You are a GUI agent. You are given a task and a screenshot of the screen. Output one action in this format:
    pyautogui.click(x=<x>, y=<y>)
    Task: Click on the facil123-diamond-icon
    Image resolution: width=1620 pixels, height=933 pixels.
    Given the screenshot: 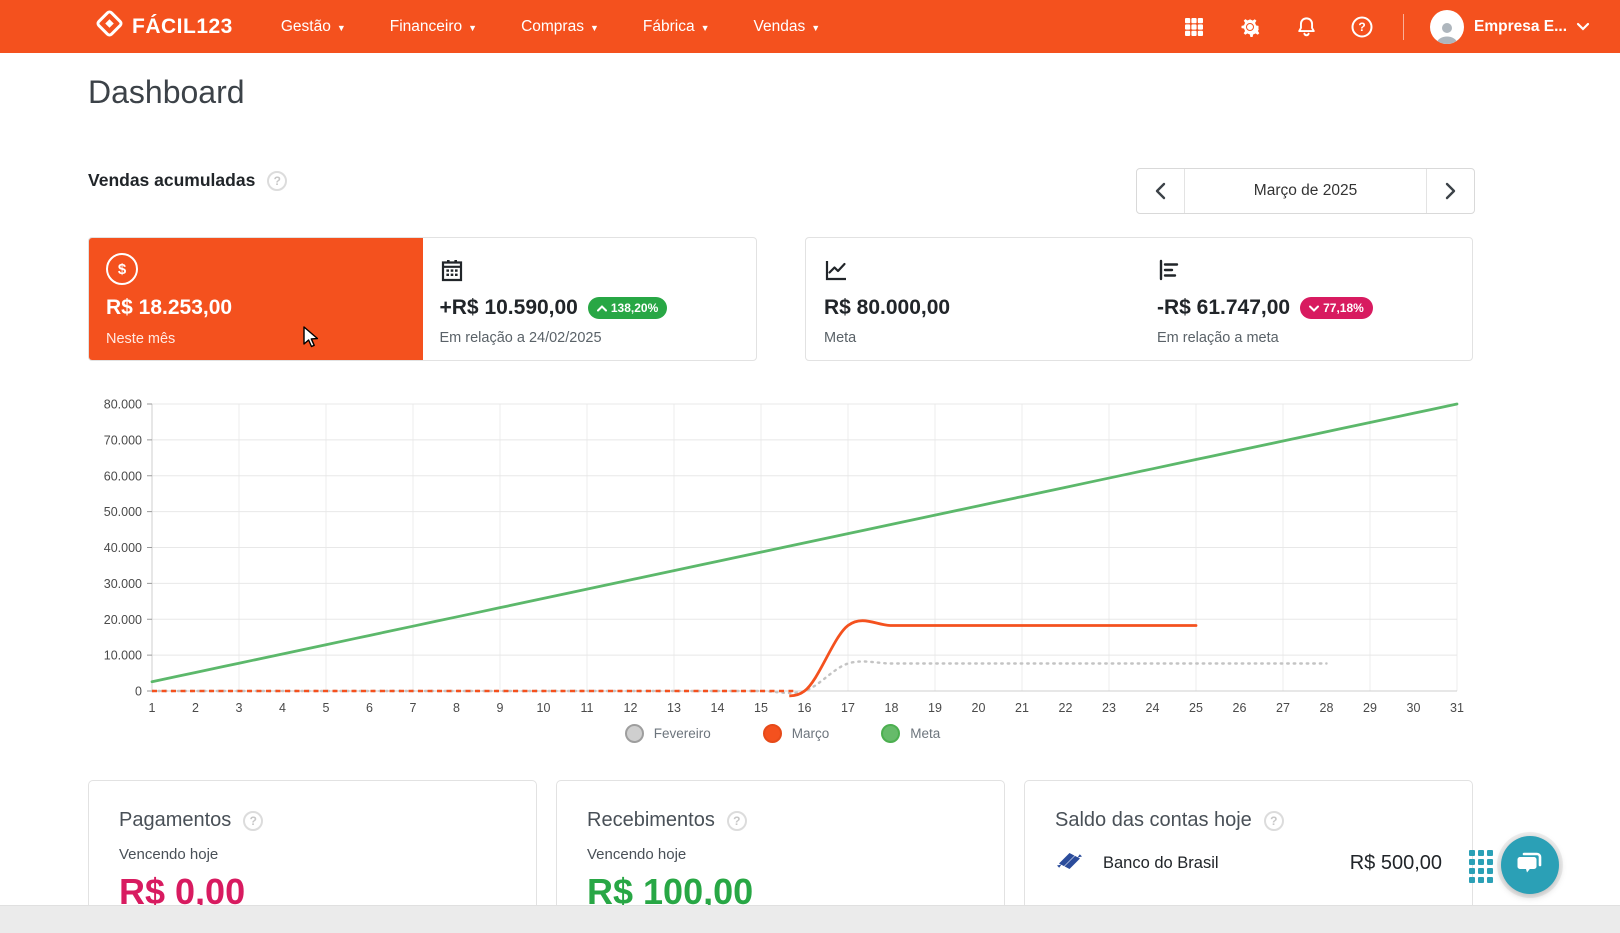 What is the action you would take?
    pyautogui.click(x=109, y=26)
    